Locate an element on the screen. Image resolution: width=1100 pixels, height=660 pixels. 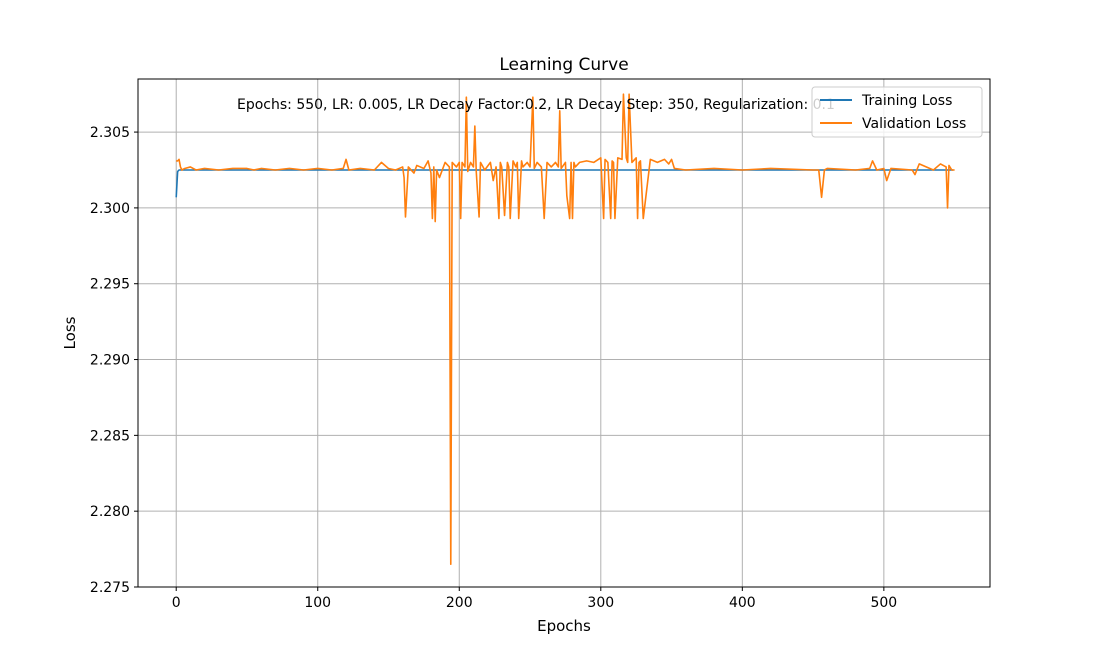
x-tick-label: 400 is located at coordinates (742, 603).